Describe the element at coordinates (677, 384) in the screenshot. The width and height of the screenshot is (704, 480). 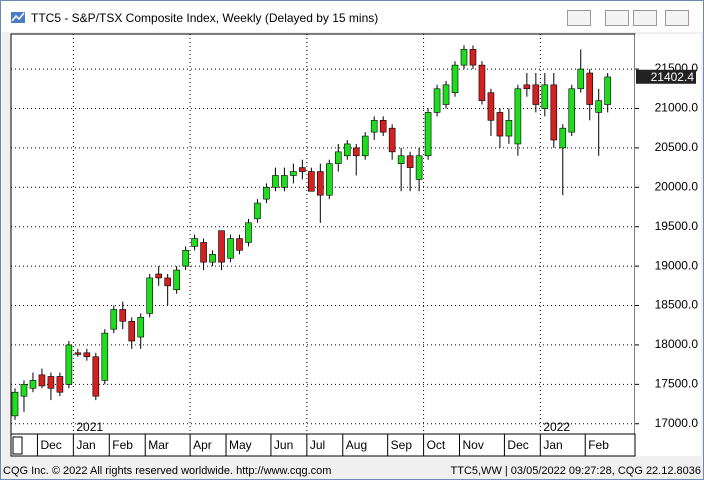
I see `y-tick-label: 17500.0` at that location.